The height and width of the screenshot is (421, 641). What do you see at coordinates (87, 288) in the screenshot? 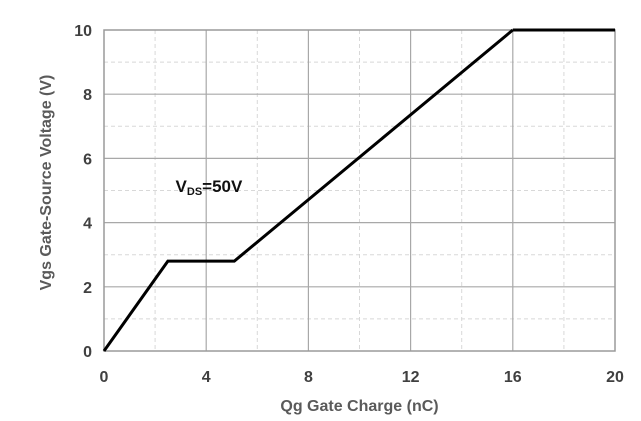
I see `y-tick-label: 2` at bounding box center [87, 288].